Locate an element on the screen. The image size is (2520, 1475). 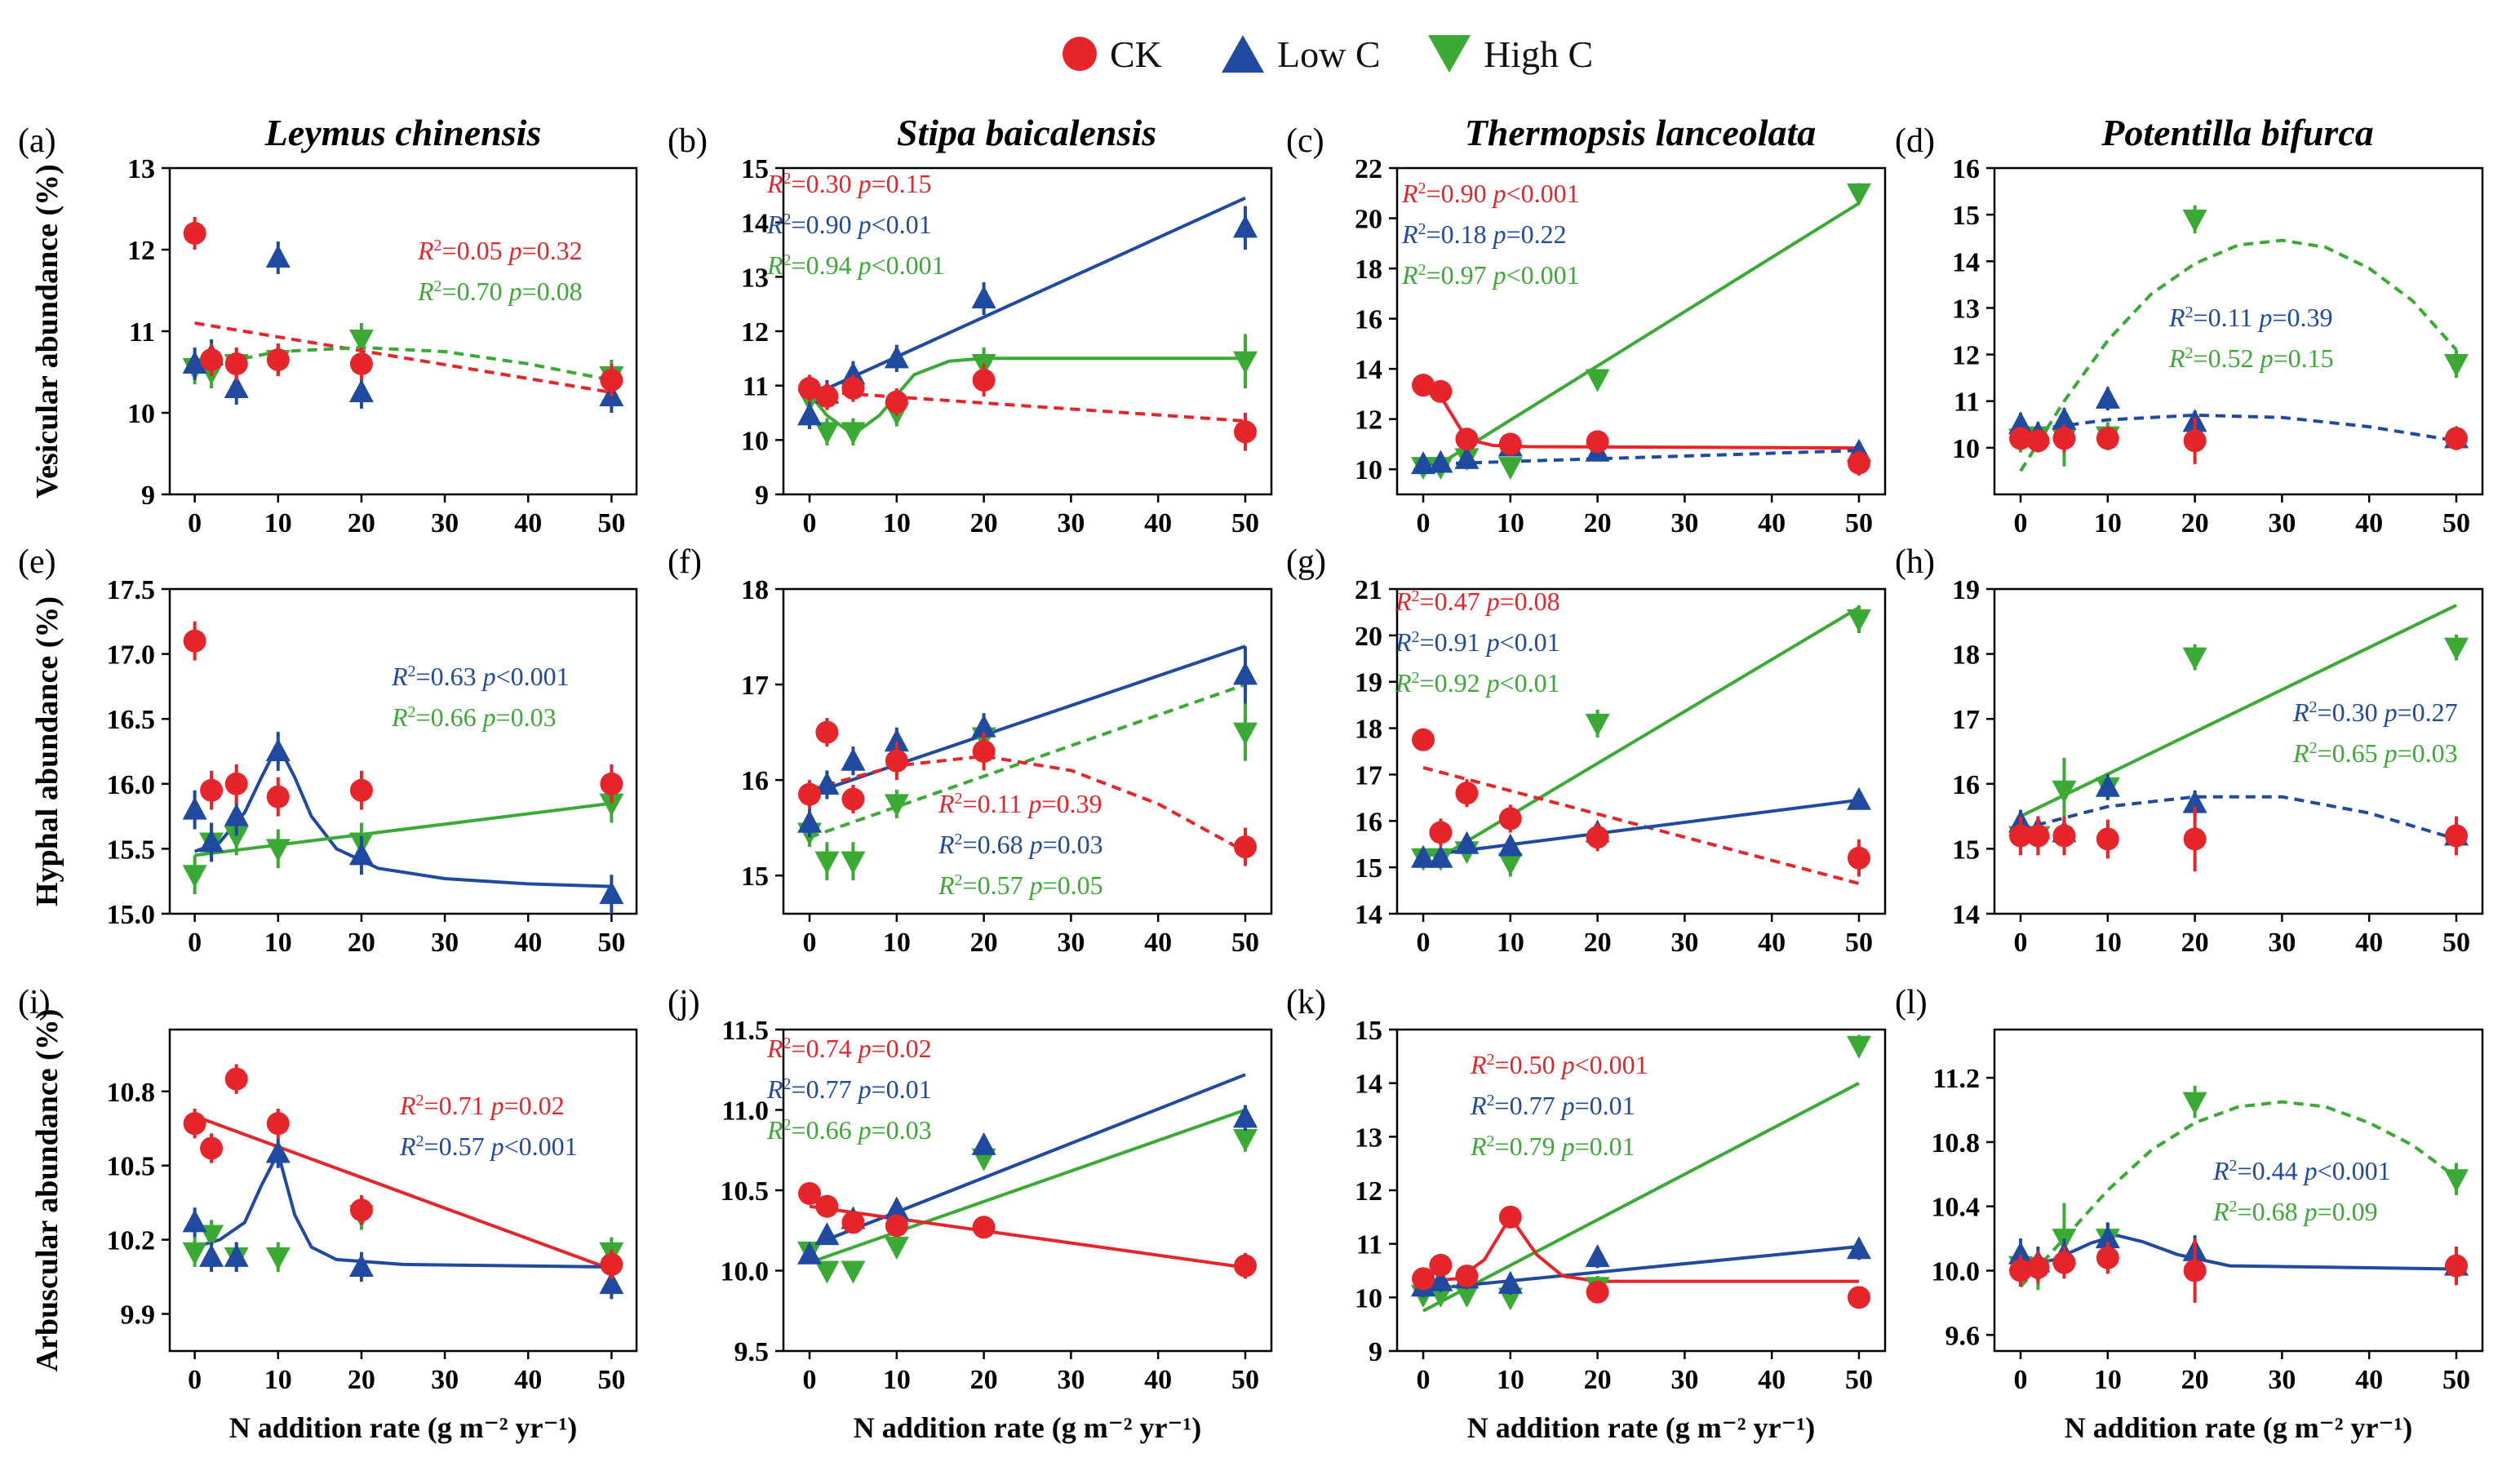
y-axis-label: Arbuscular abundance (%) is located at coordinates (47, 1190).